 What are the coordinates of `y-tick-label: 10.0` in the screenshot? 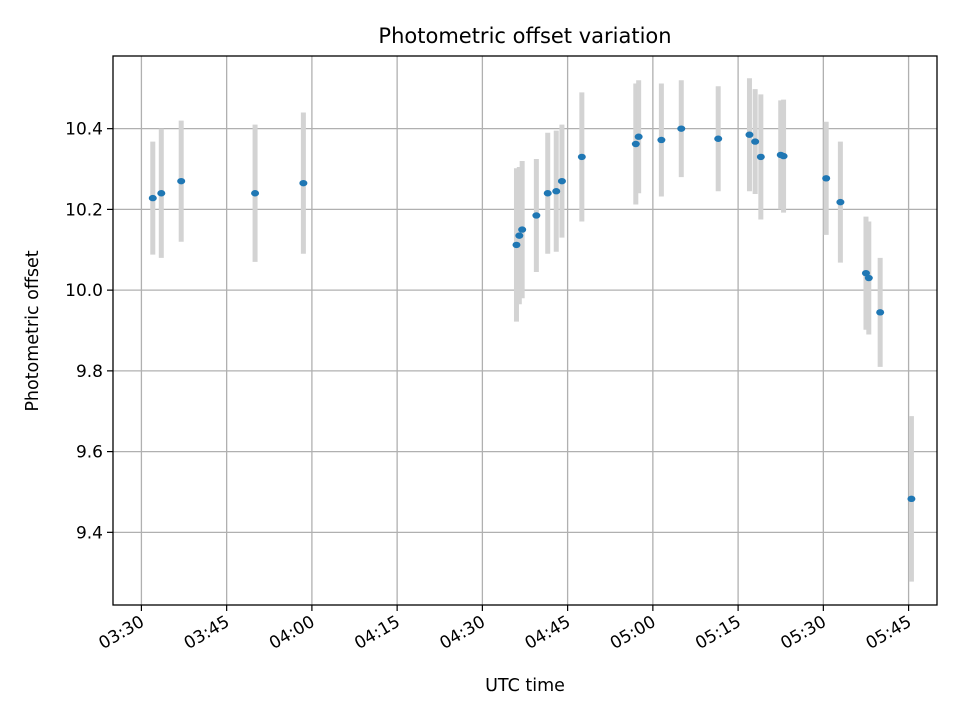 It's located at (84, 291).